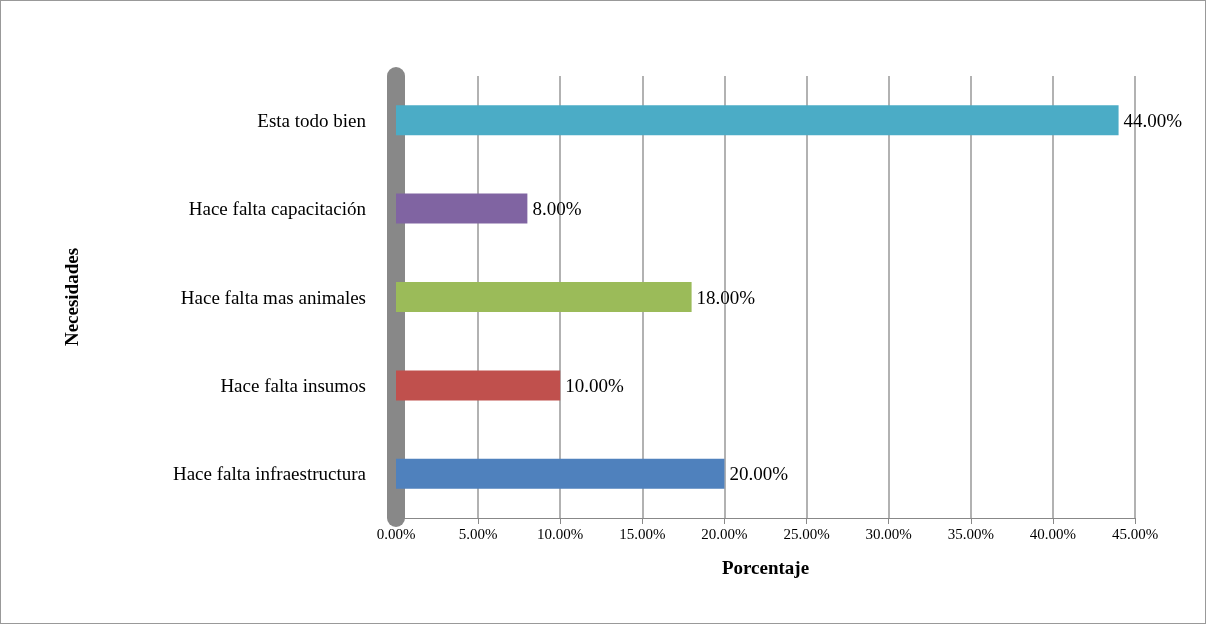 The width and height of the screenshot is (1206, 624). What do you see at coordinates (560, 533) in the screenshot?
I see `x-tick-label: 10.00%` at bounding box center [560, 533].